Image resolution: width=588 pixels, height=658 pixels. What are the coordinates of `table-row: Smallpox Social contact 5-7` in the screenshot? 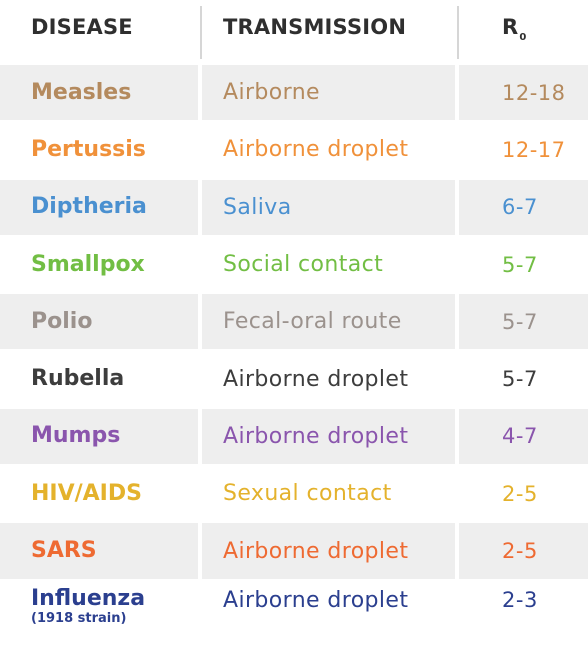 It's located at (294, 265).